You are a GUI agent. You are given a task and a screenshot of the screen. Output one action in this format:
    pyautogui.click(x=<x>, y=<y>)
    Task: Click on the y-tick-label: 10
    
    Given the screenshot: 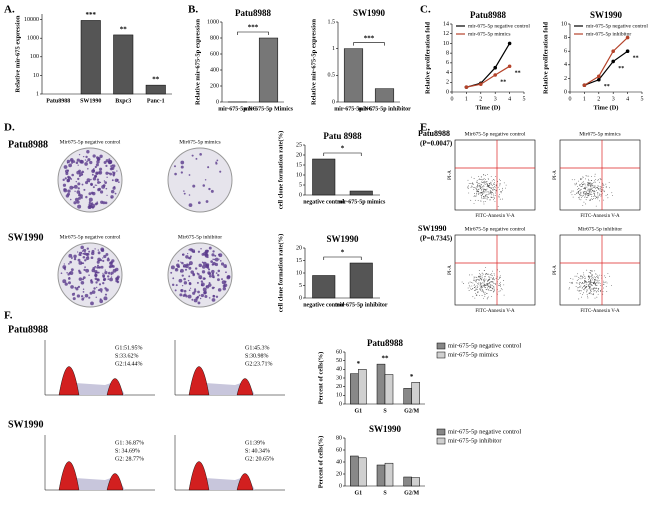 What is the action you would take?
    pyautogui.click(x=299, y=273)
    